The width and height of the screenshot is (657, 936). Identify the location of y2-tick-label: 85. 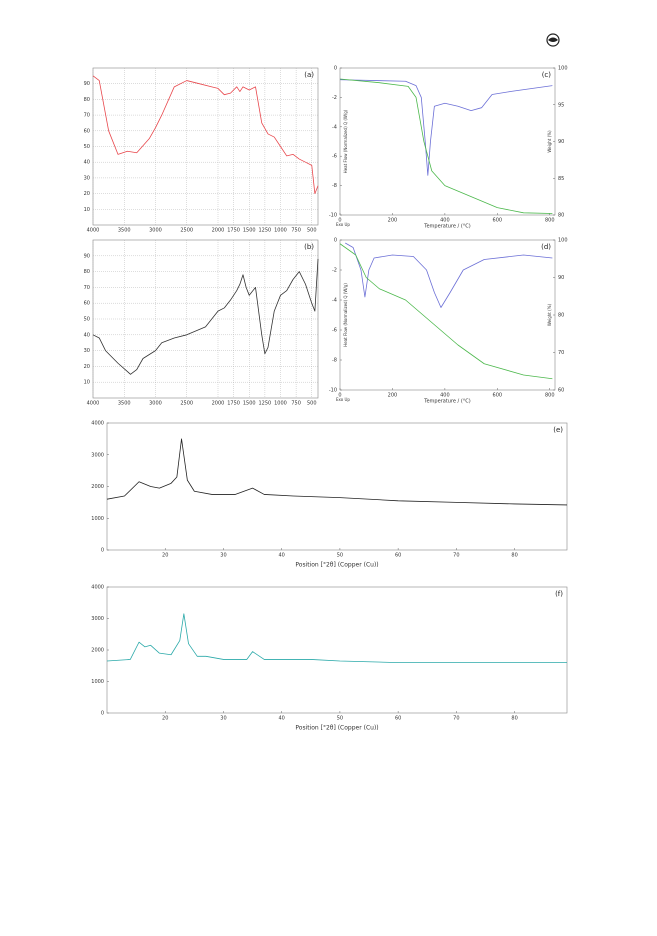
(561, 179).